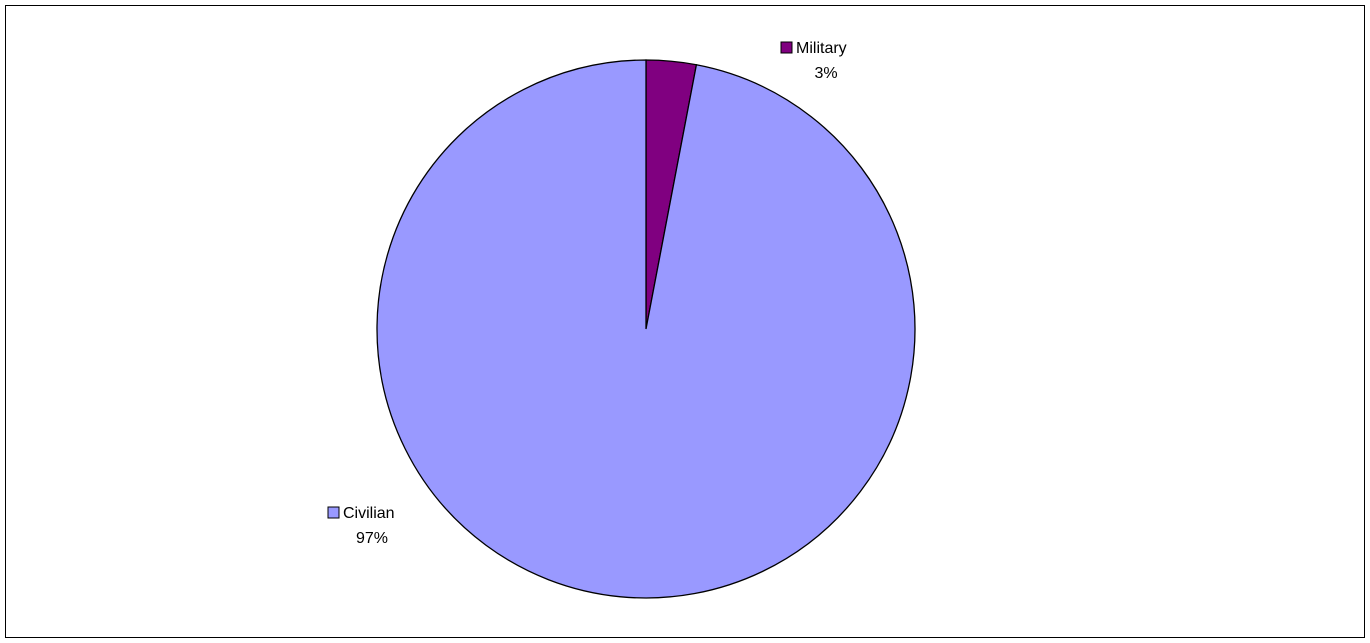  What do you see at coordinates (825, 73) in the screenshot?
I see `label-military-percent: 3%` at bounding box center [825, 73].